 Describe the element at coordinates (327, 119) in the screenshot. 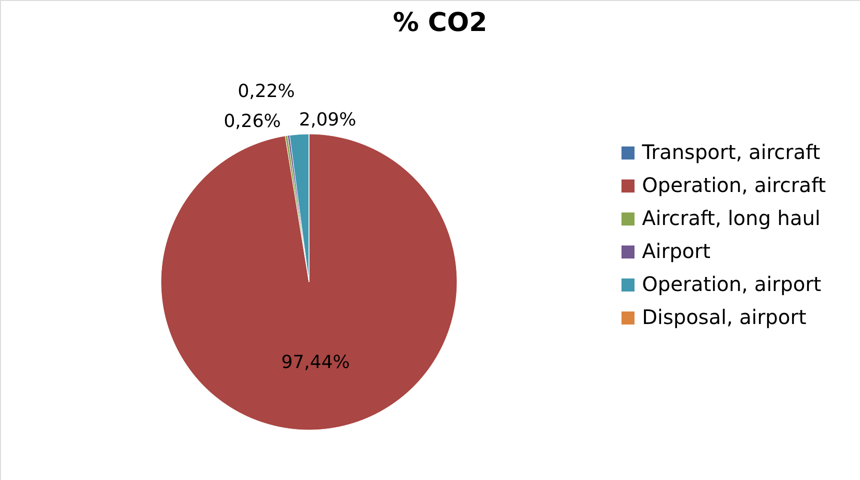

I see `data-label: 2,09%` at that location.